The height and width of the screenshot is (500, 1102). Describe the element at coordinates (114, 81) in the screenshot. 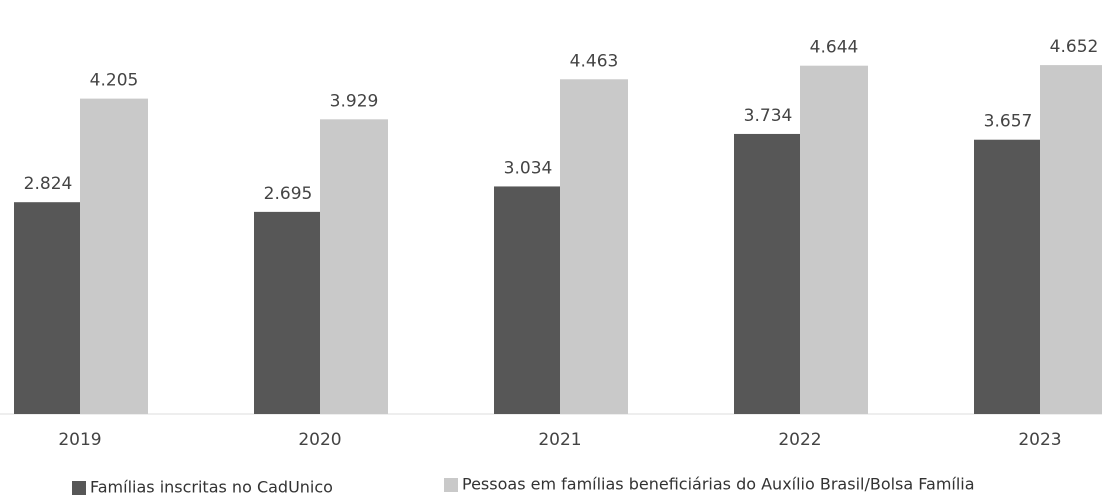

I see `data-label: 4.205` at that location.